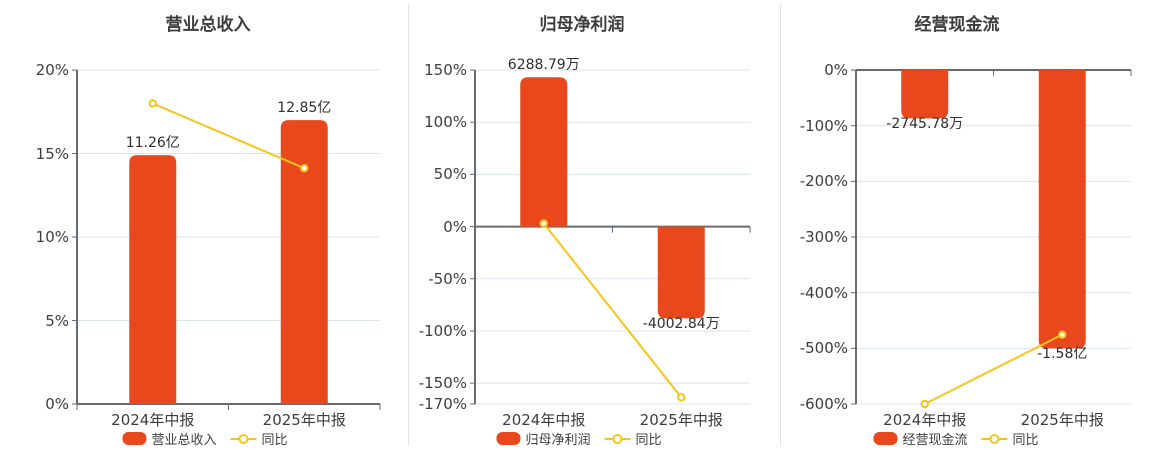 The image size is (1160, 450). I want to click on y-axis-tick-label: -400%, so click(823, 292).